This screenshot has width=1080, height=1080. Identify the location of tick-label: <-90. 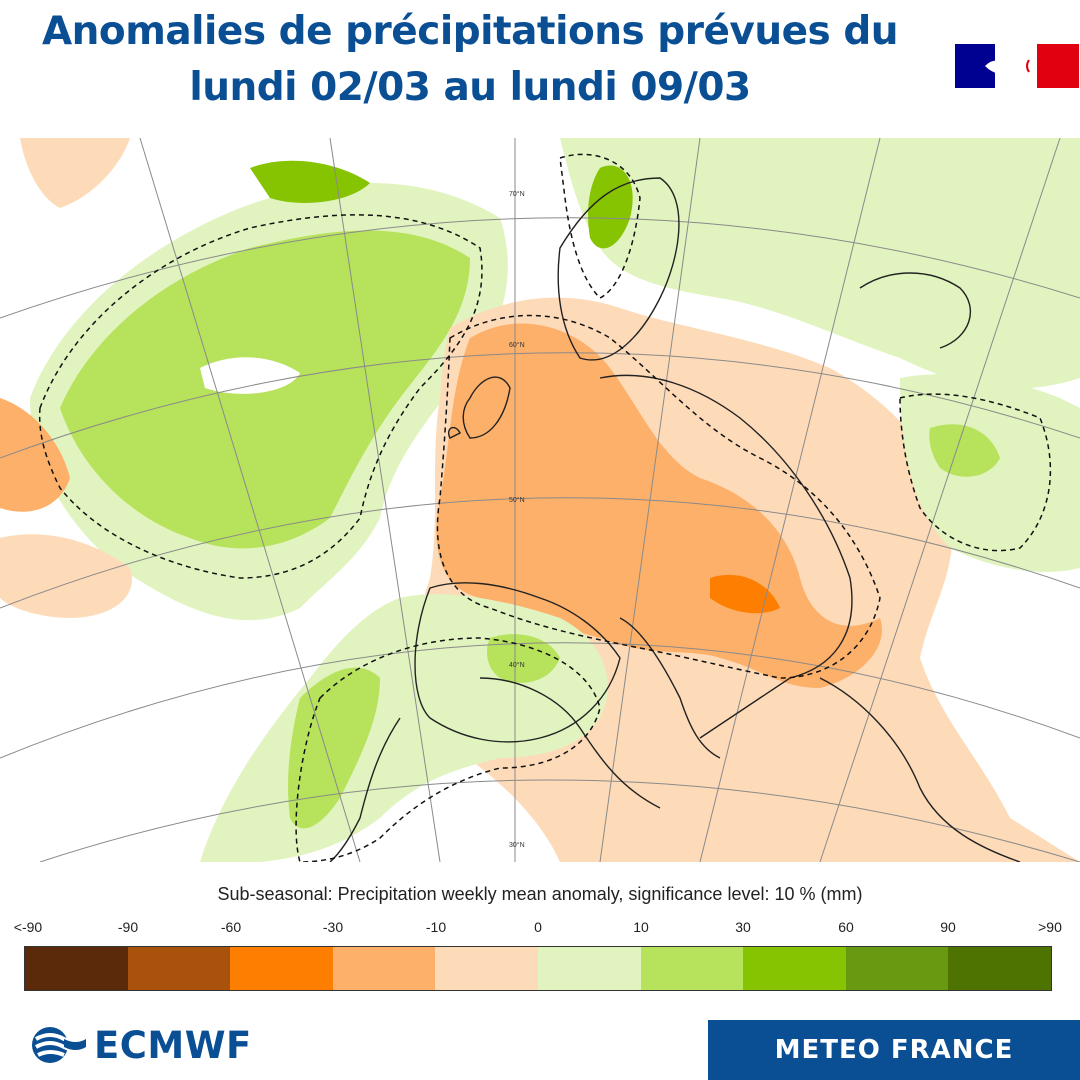
(28, 927).